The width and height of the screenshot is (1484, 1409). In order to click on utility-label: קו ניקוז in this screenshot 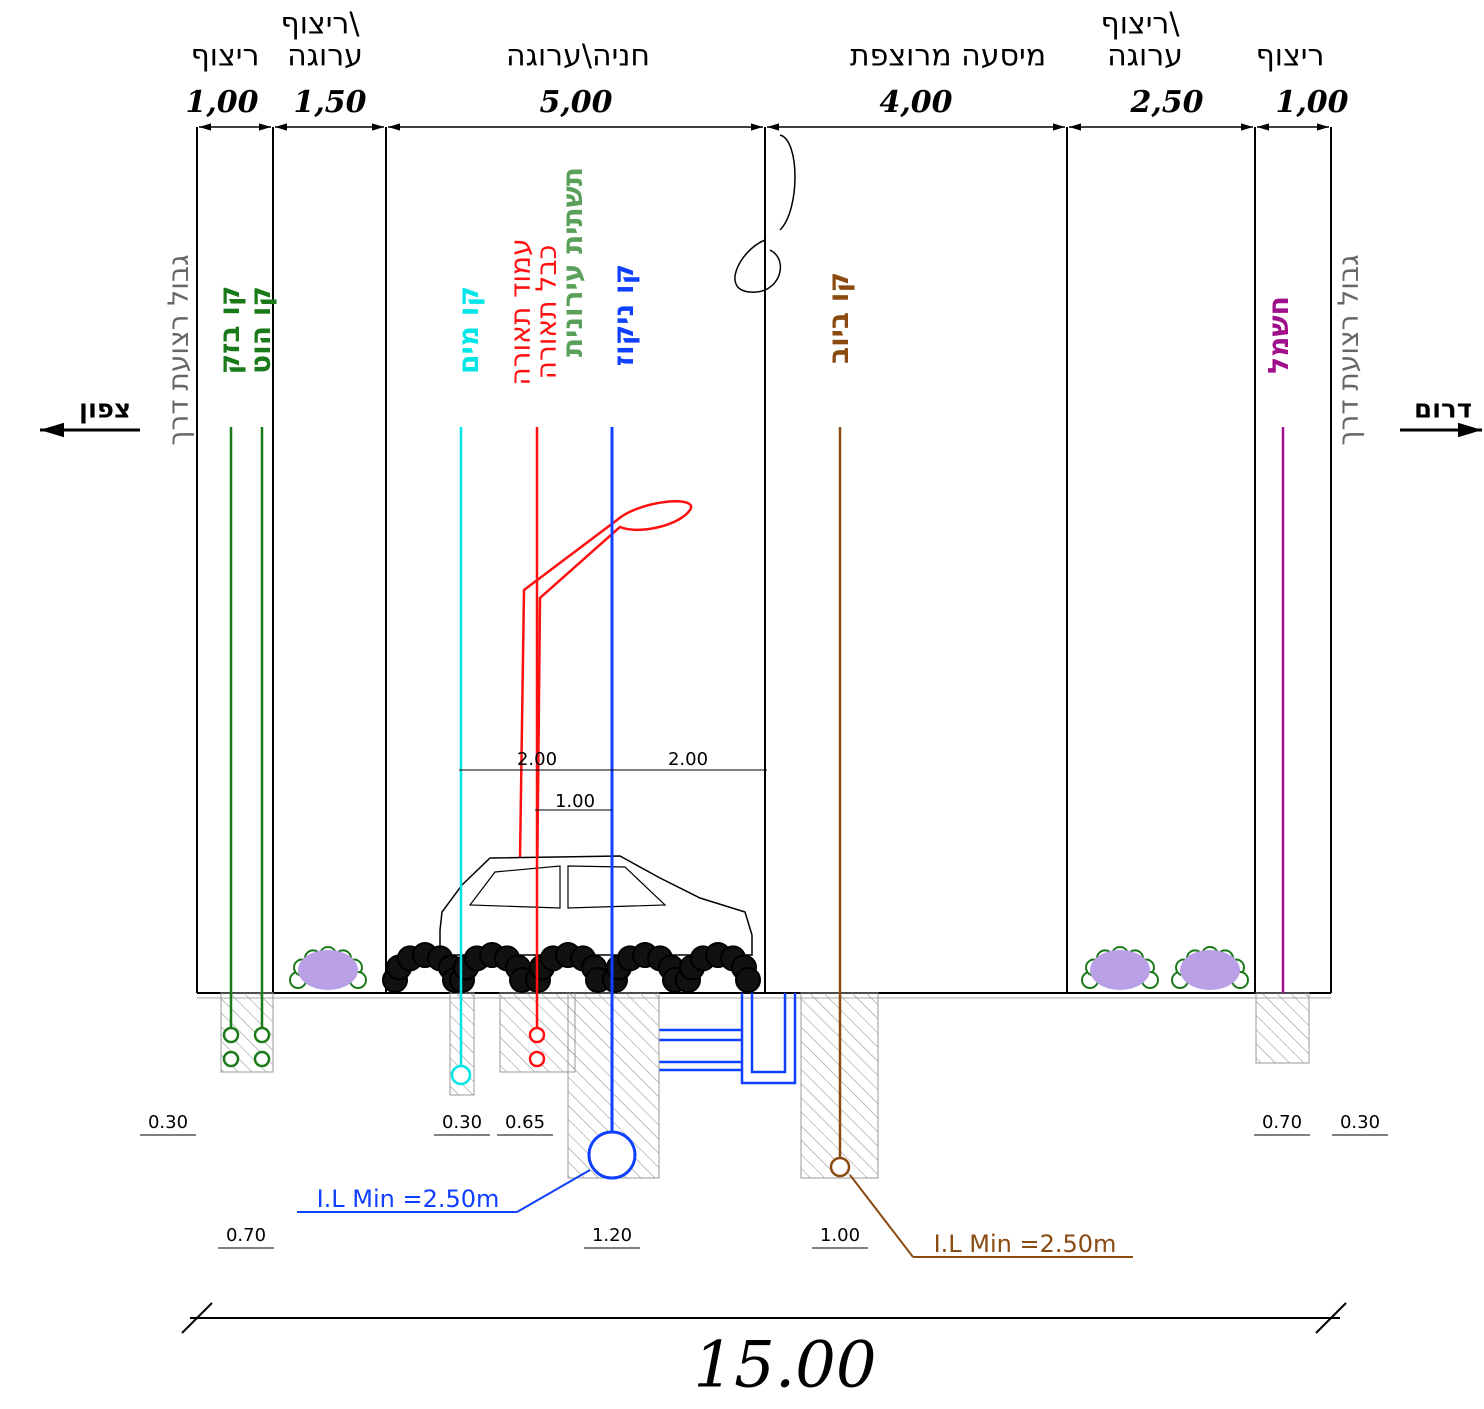, I will do `click(623, 315)`.